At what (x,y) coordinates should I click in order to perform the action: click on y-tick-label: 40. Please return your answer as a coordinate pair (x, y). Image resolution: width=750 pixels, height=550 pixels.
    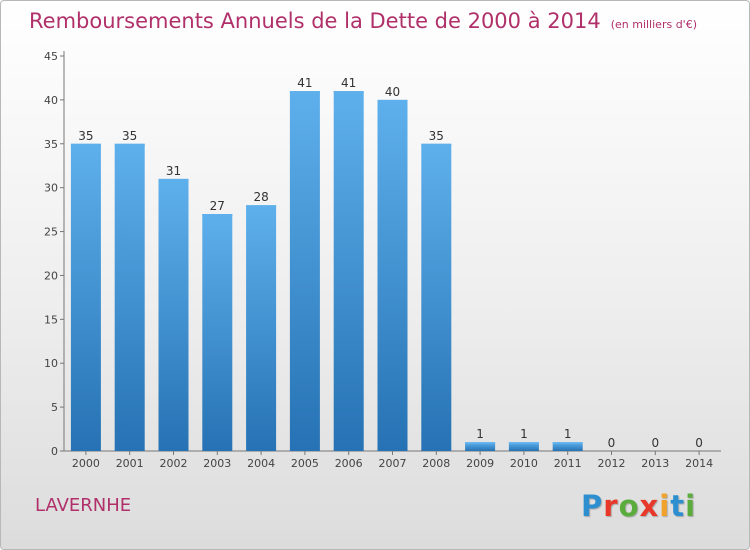
    Looking at the image, I should click on (51, 100).